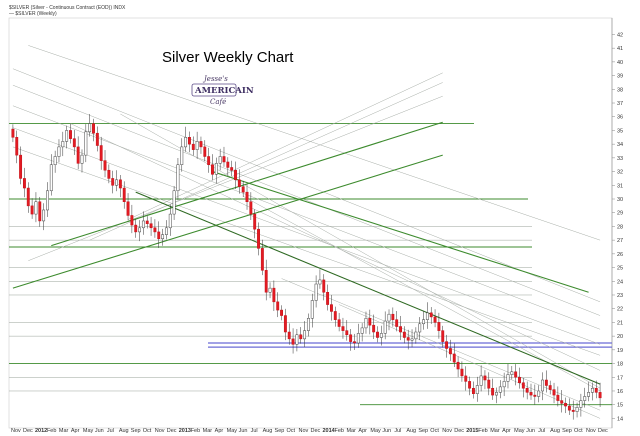 Image resolution: width=640 pixels, height=436 pixels. Describe the element at coordinates (218, 102) in the screenshot. I see `svg-text: Café` at that location.